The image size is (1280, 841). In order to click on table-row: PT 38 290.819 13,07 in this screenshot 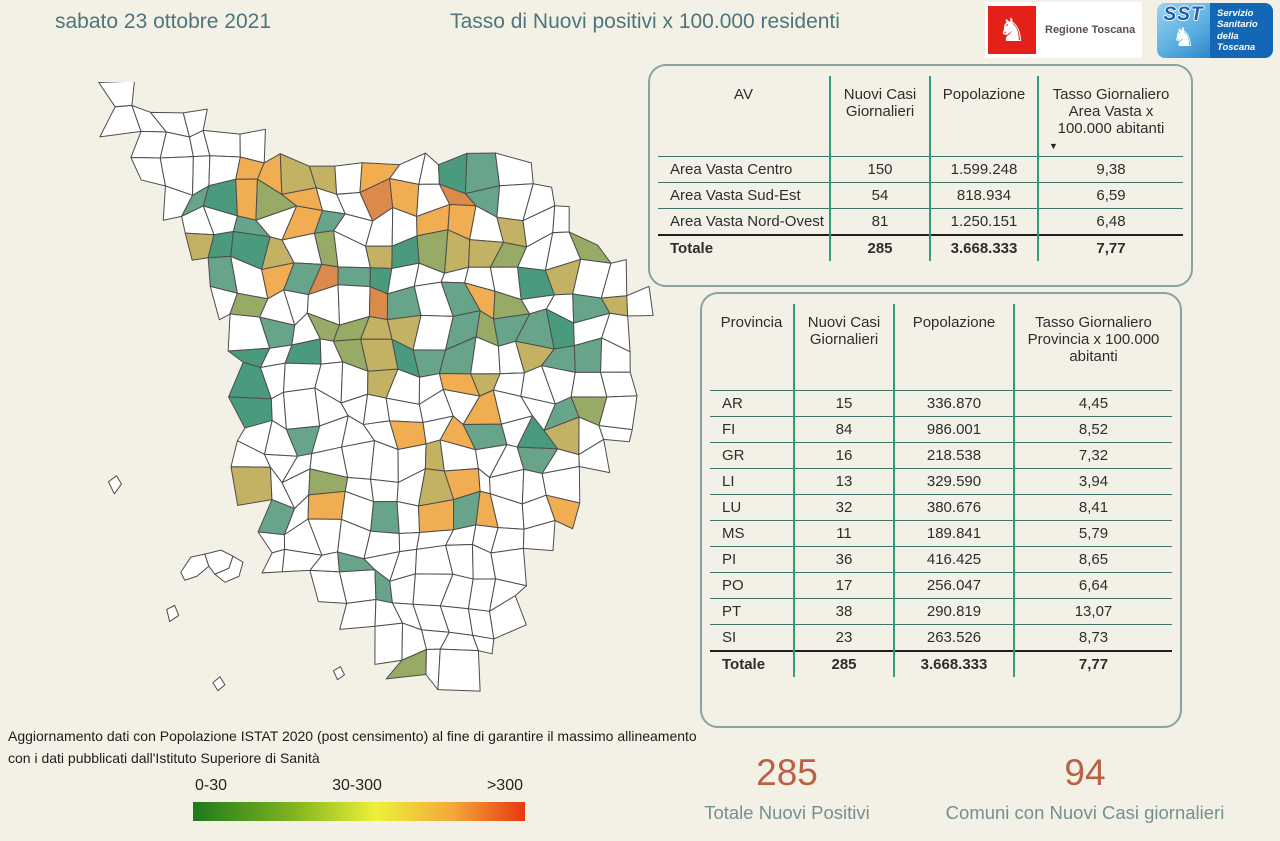, I will do `click(941, 610)`.